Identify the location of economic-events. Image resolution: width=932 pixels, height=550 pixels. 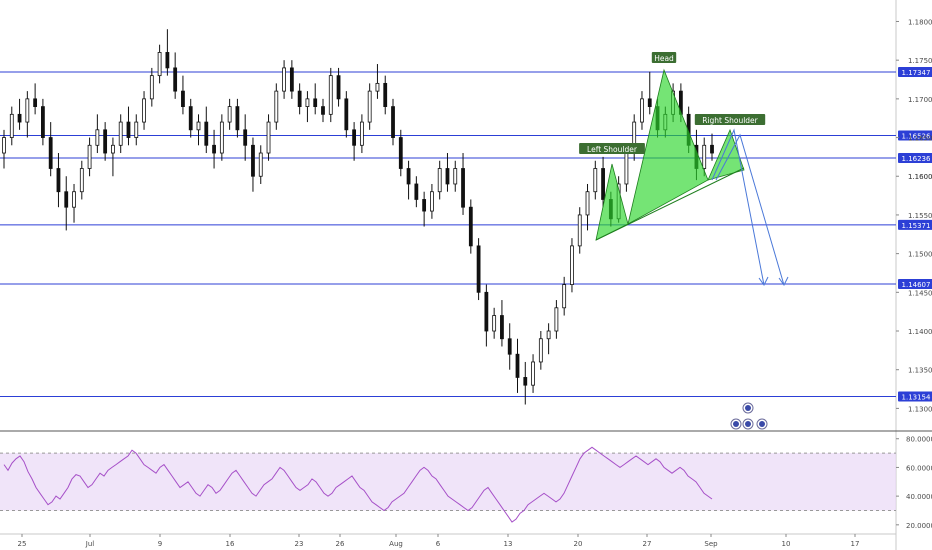
(749, 416).